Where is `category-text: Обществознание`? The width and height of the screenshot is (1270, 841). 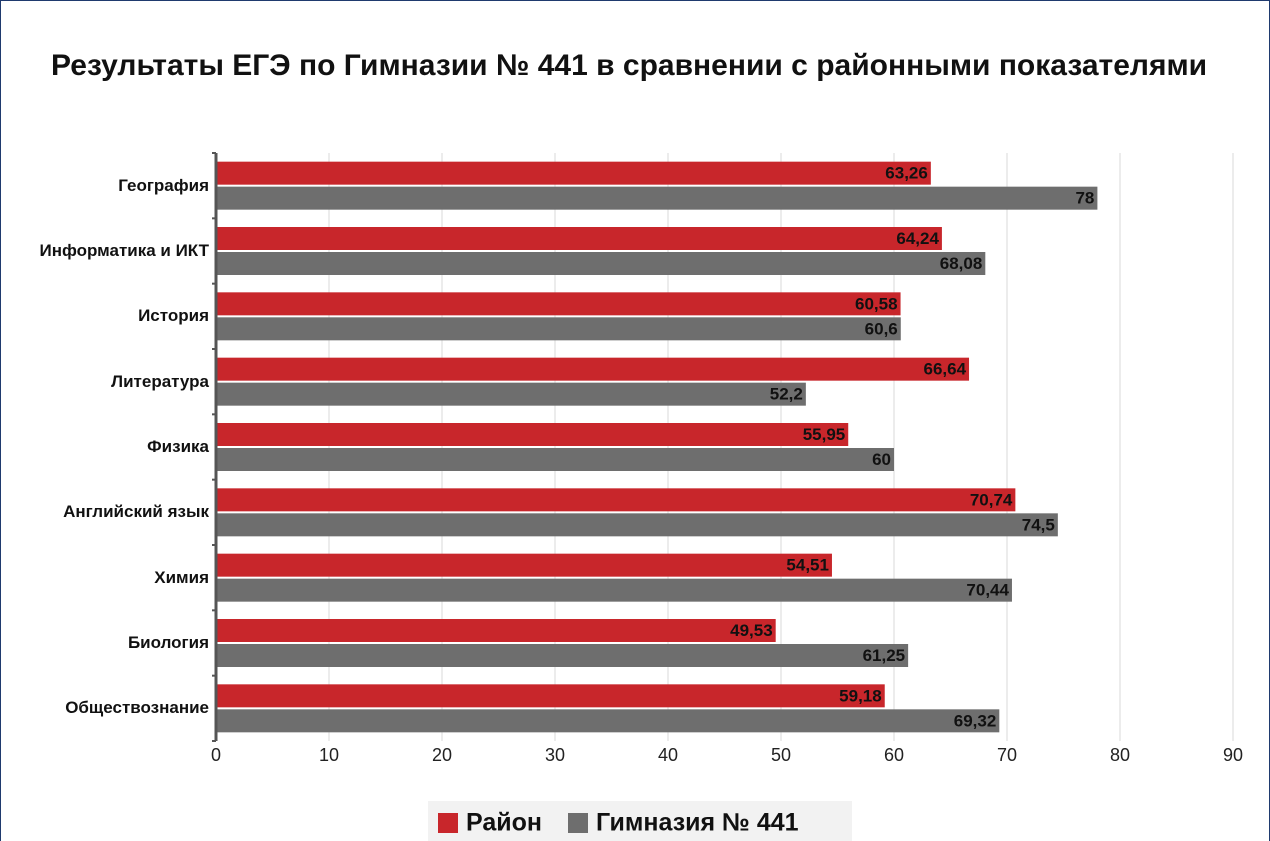
category-text: Обществознание is located at coordinates (137, 708).